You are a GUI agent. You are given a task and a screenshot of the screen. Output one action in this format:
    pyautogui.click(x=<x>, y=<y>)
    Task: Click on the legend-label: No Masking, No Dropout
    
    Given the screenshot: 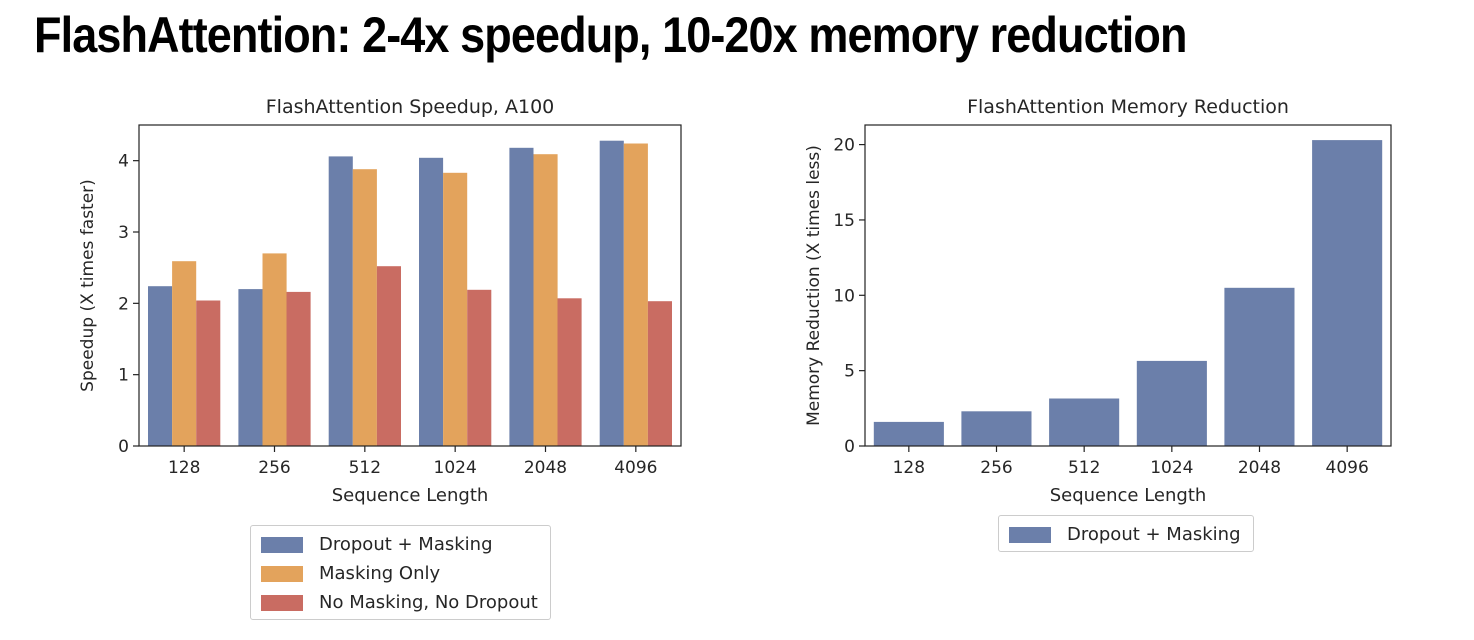 What is the action you would take?
    pyautogui.click(x=428, y=602)
    